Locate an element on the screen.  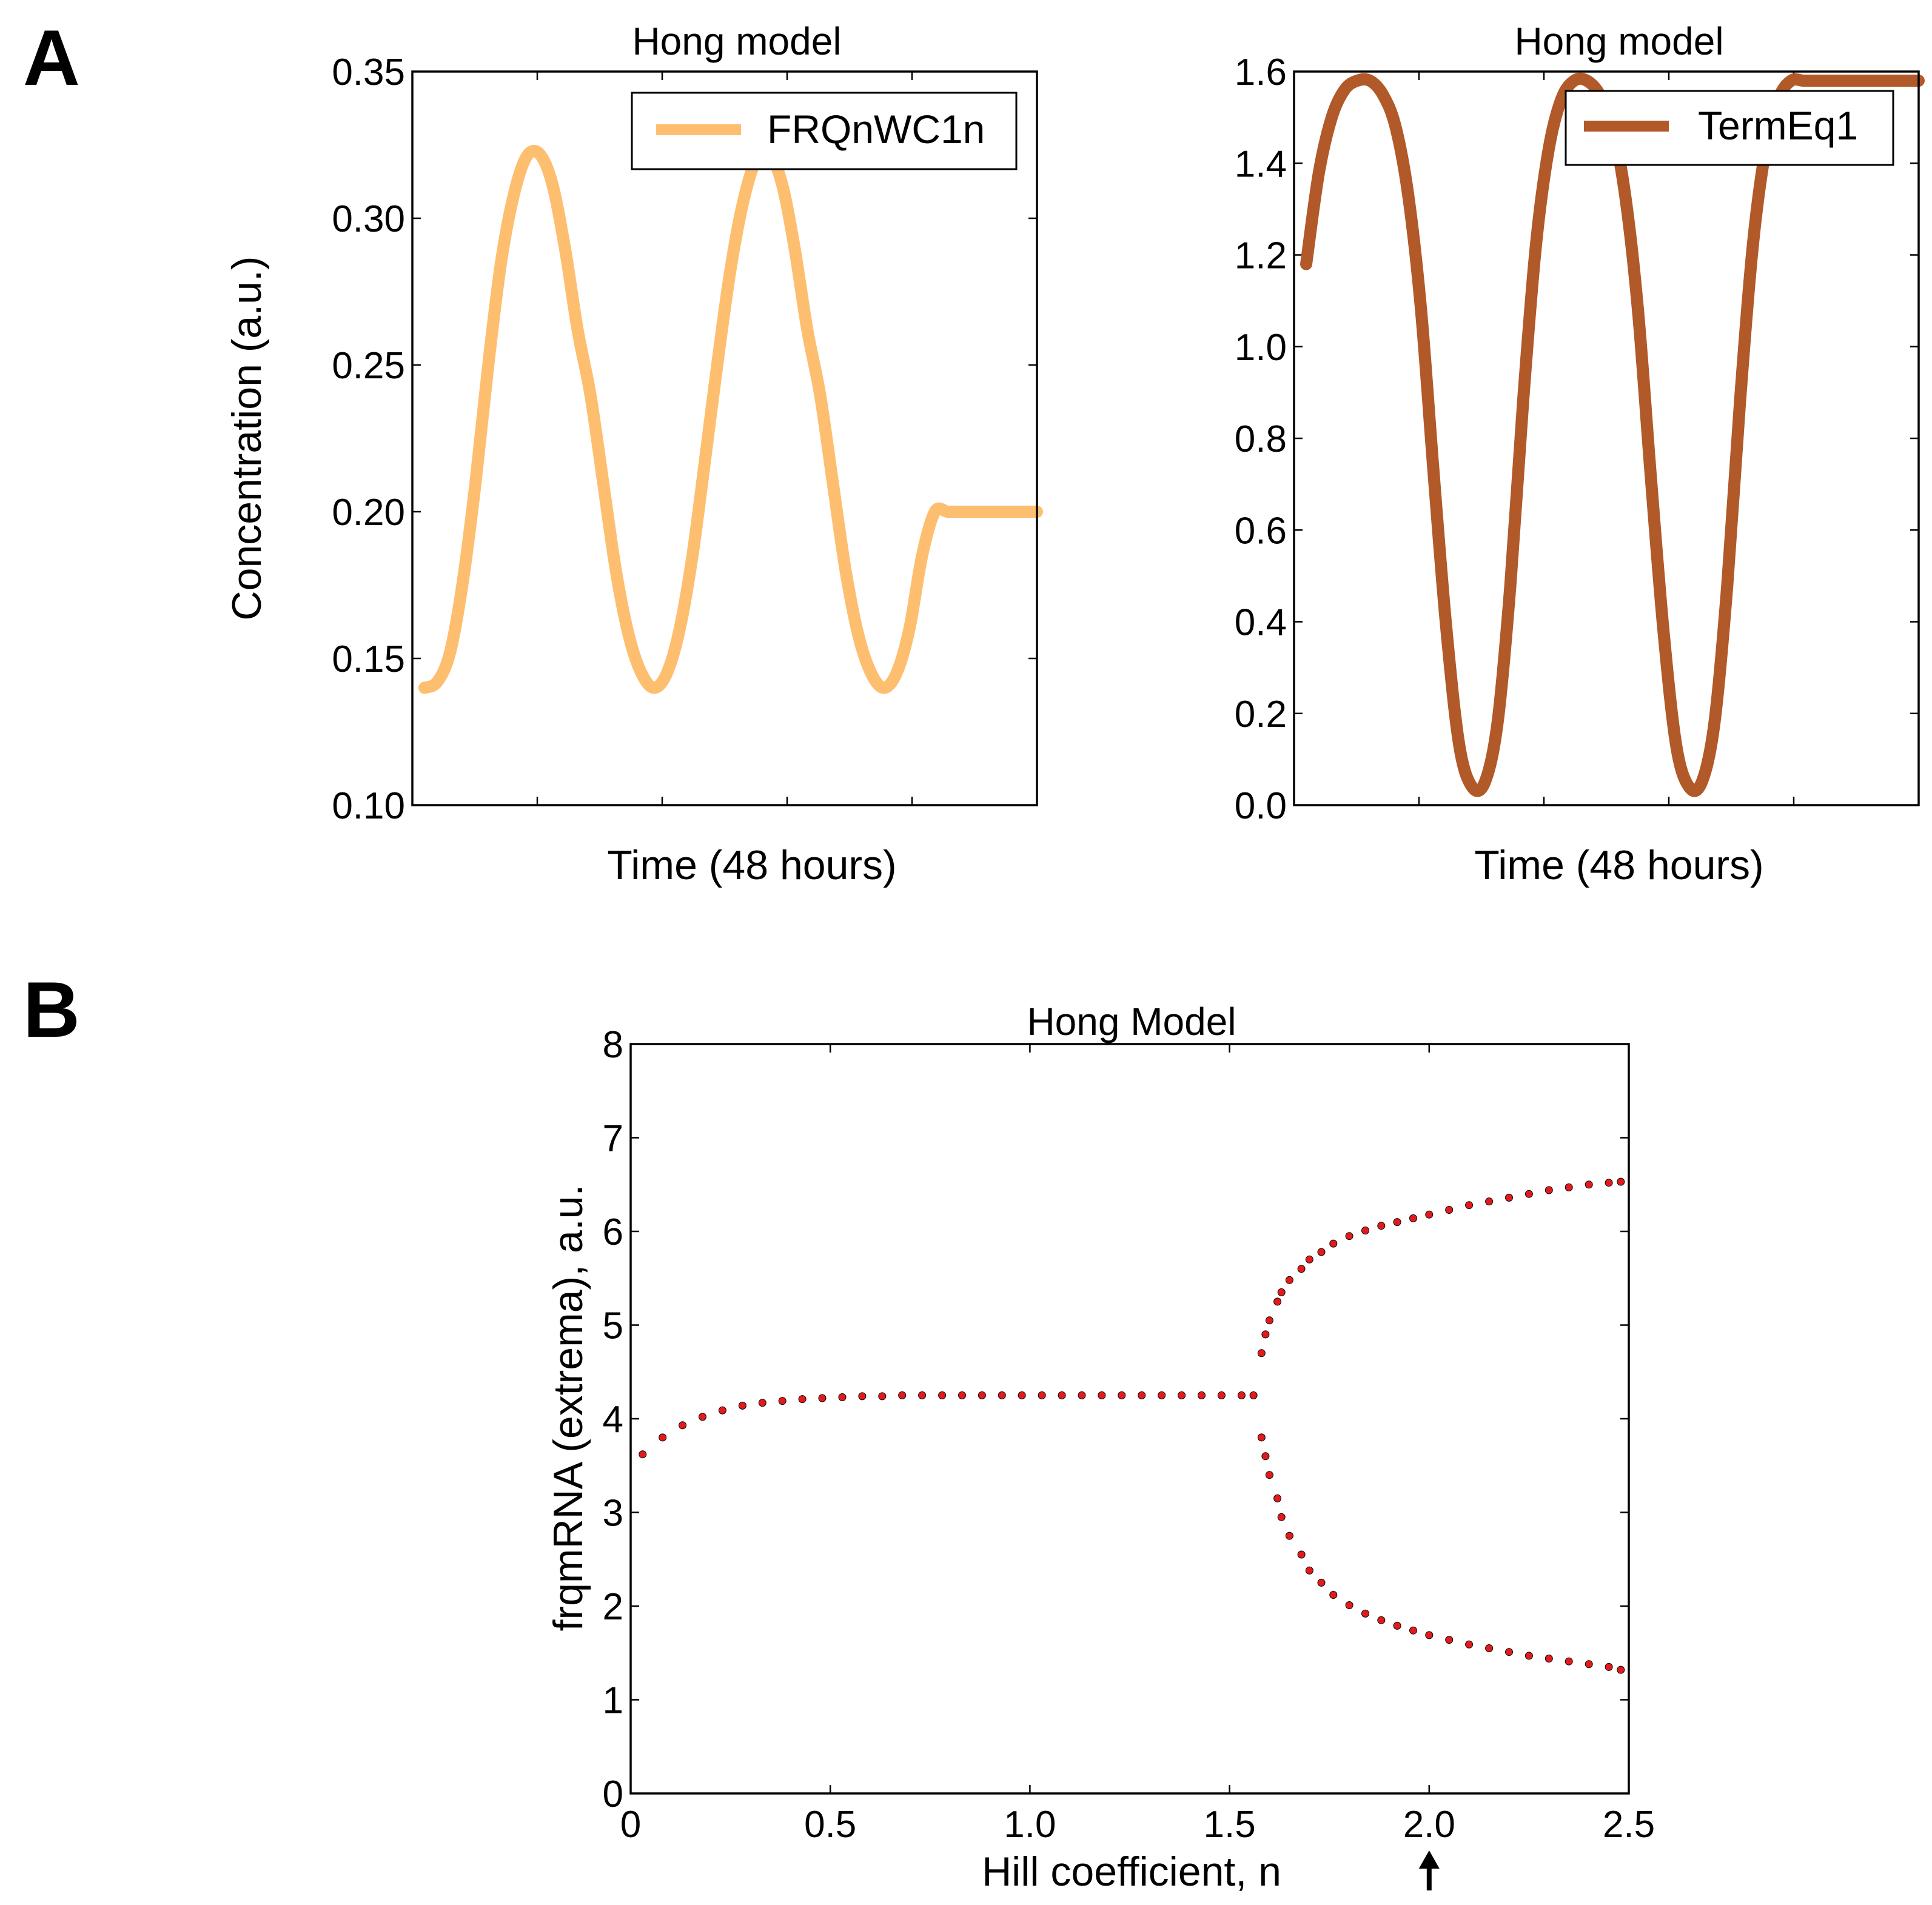
axes-frame is located at coordinates (1607, 438).